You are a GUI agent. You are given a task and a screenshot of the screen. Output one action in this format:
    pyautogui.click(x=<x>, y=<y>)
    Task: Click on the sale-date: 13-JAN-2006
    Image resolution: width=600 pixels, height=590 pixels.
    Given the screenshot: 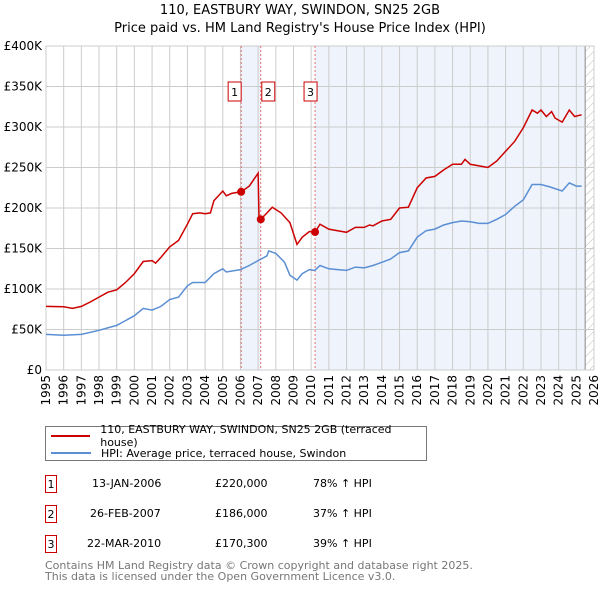 What is the action you would take?
    pyautogui.click(x=127, y=483)
    